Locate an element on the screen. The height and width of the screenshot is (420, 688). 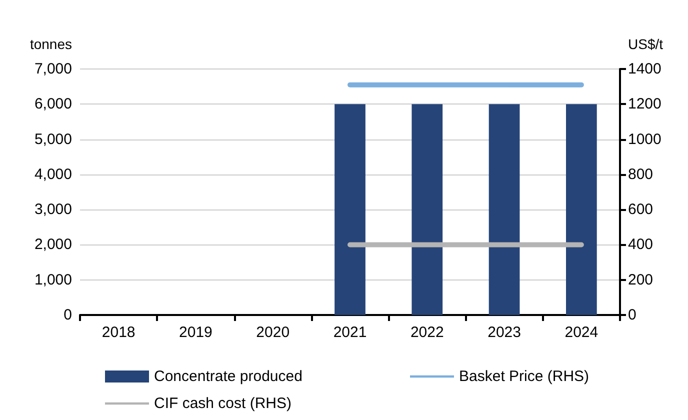
y-axis-title: tonnes is located at coordinates (51, 44).